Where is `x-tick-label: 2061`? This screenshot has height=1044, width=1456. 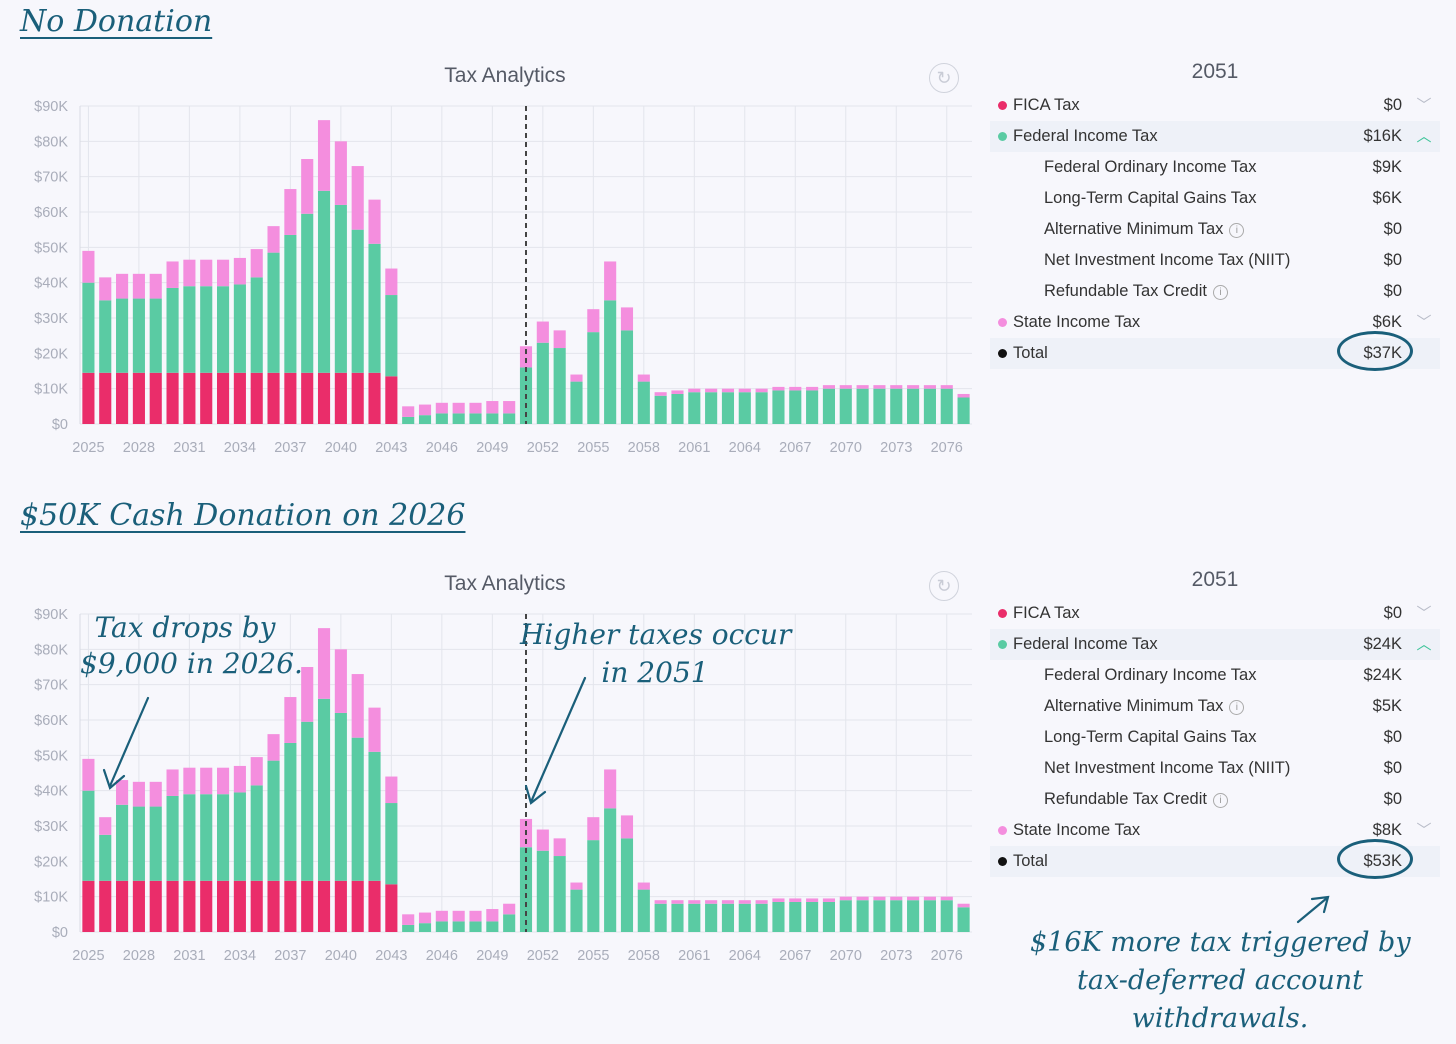
x-tick-label: 2061 is located at coordinates (694, 448).